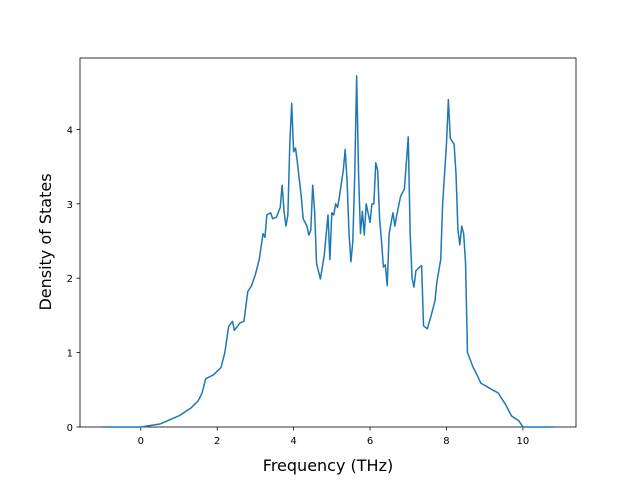 The image size is (640, 484). What do you see at coordinates (70, 354) in the screenshot?
I see `y-tick-label: 1` at bounding box center [70, 354].